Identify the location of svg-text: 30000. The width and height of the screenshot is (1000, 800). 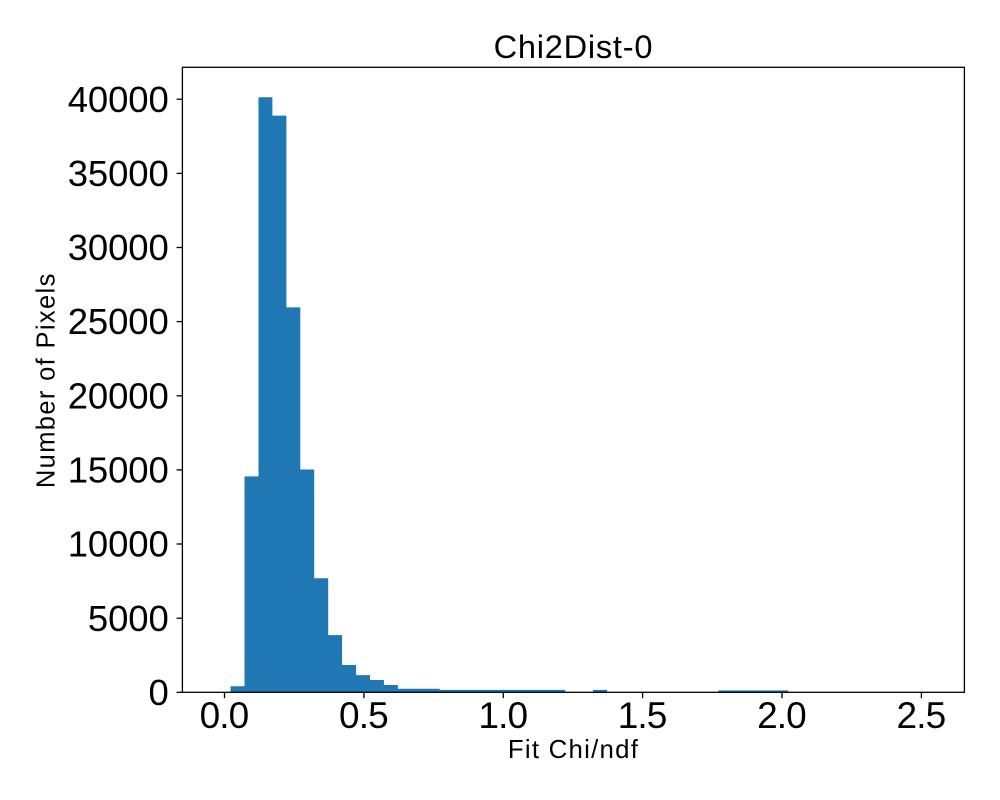
(118, 247).